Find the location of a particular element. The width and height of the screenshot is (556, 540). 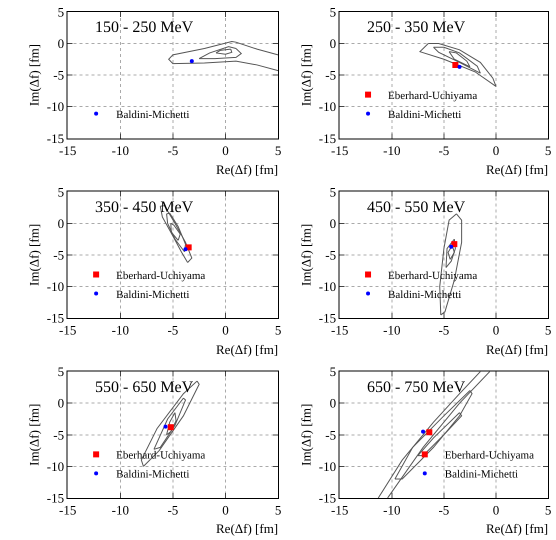

text: 650 - 750 MeV is located at coordinates (416, 387).